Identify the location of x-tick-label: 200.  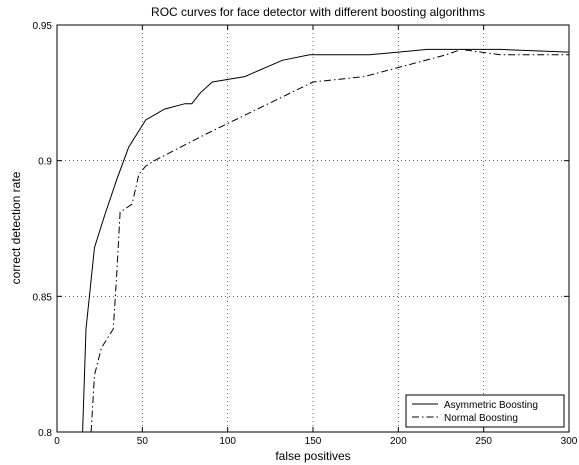
(398, 441).